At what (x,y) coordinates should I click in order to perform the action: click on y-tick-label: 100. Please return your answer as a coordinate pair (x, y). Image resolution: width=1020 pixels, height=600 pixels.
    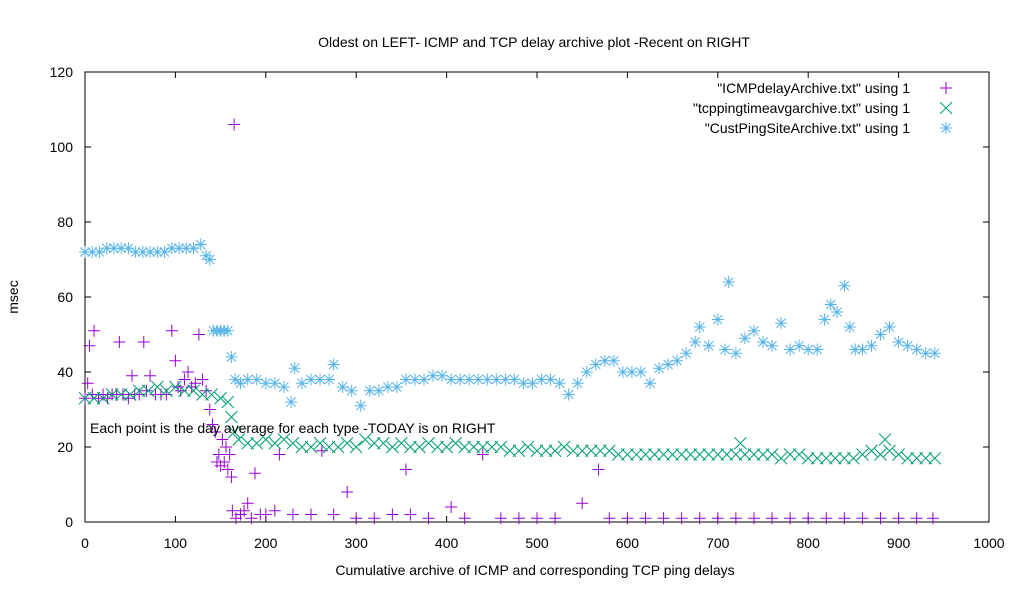
    Looking at the image, I should click on (62, 147).